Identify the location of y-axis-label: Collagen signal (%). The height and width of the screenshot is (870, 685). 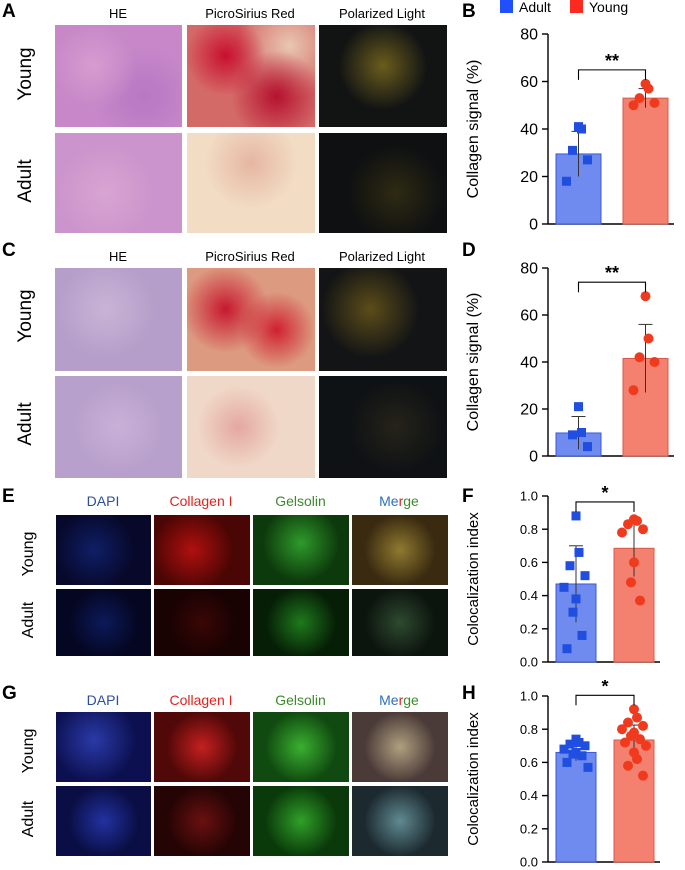
(473, 362).